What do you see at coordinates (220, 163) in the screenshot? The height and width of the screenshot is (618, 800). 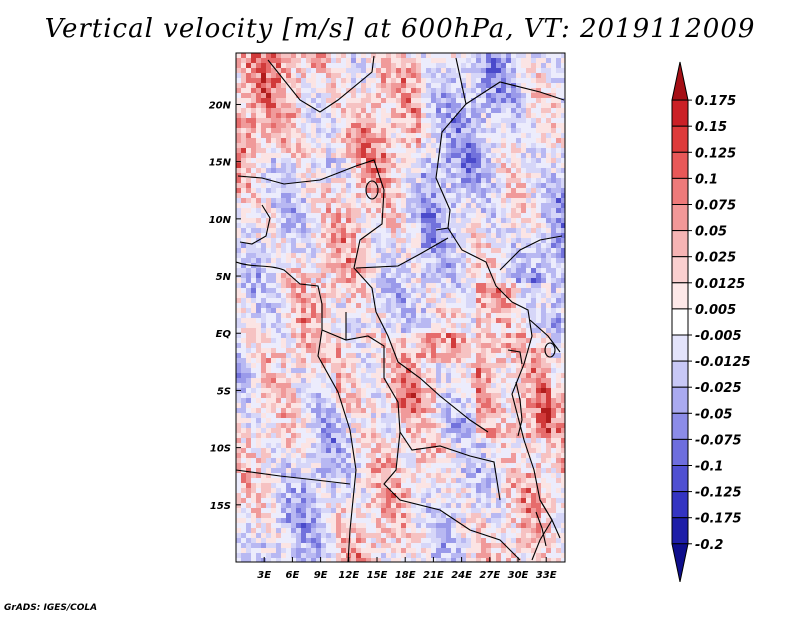 I see `lat-tick-label: 15N` at bounding box center [220, 163].